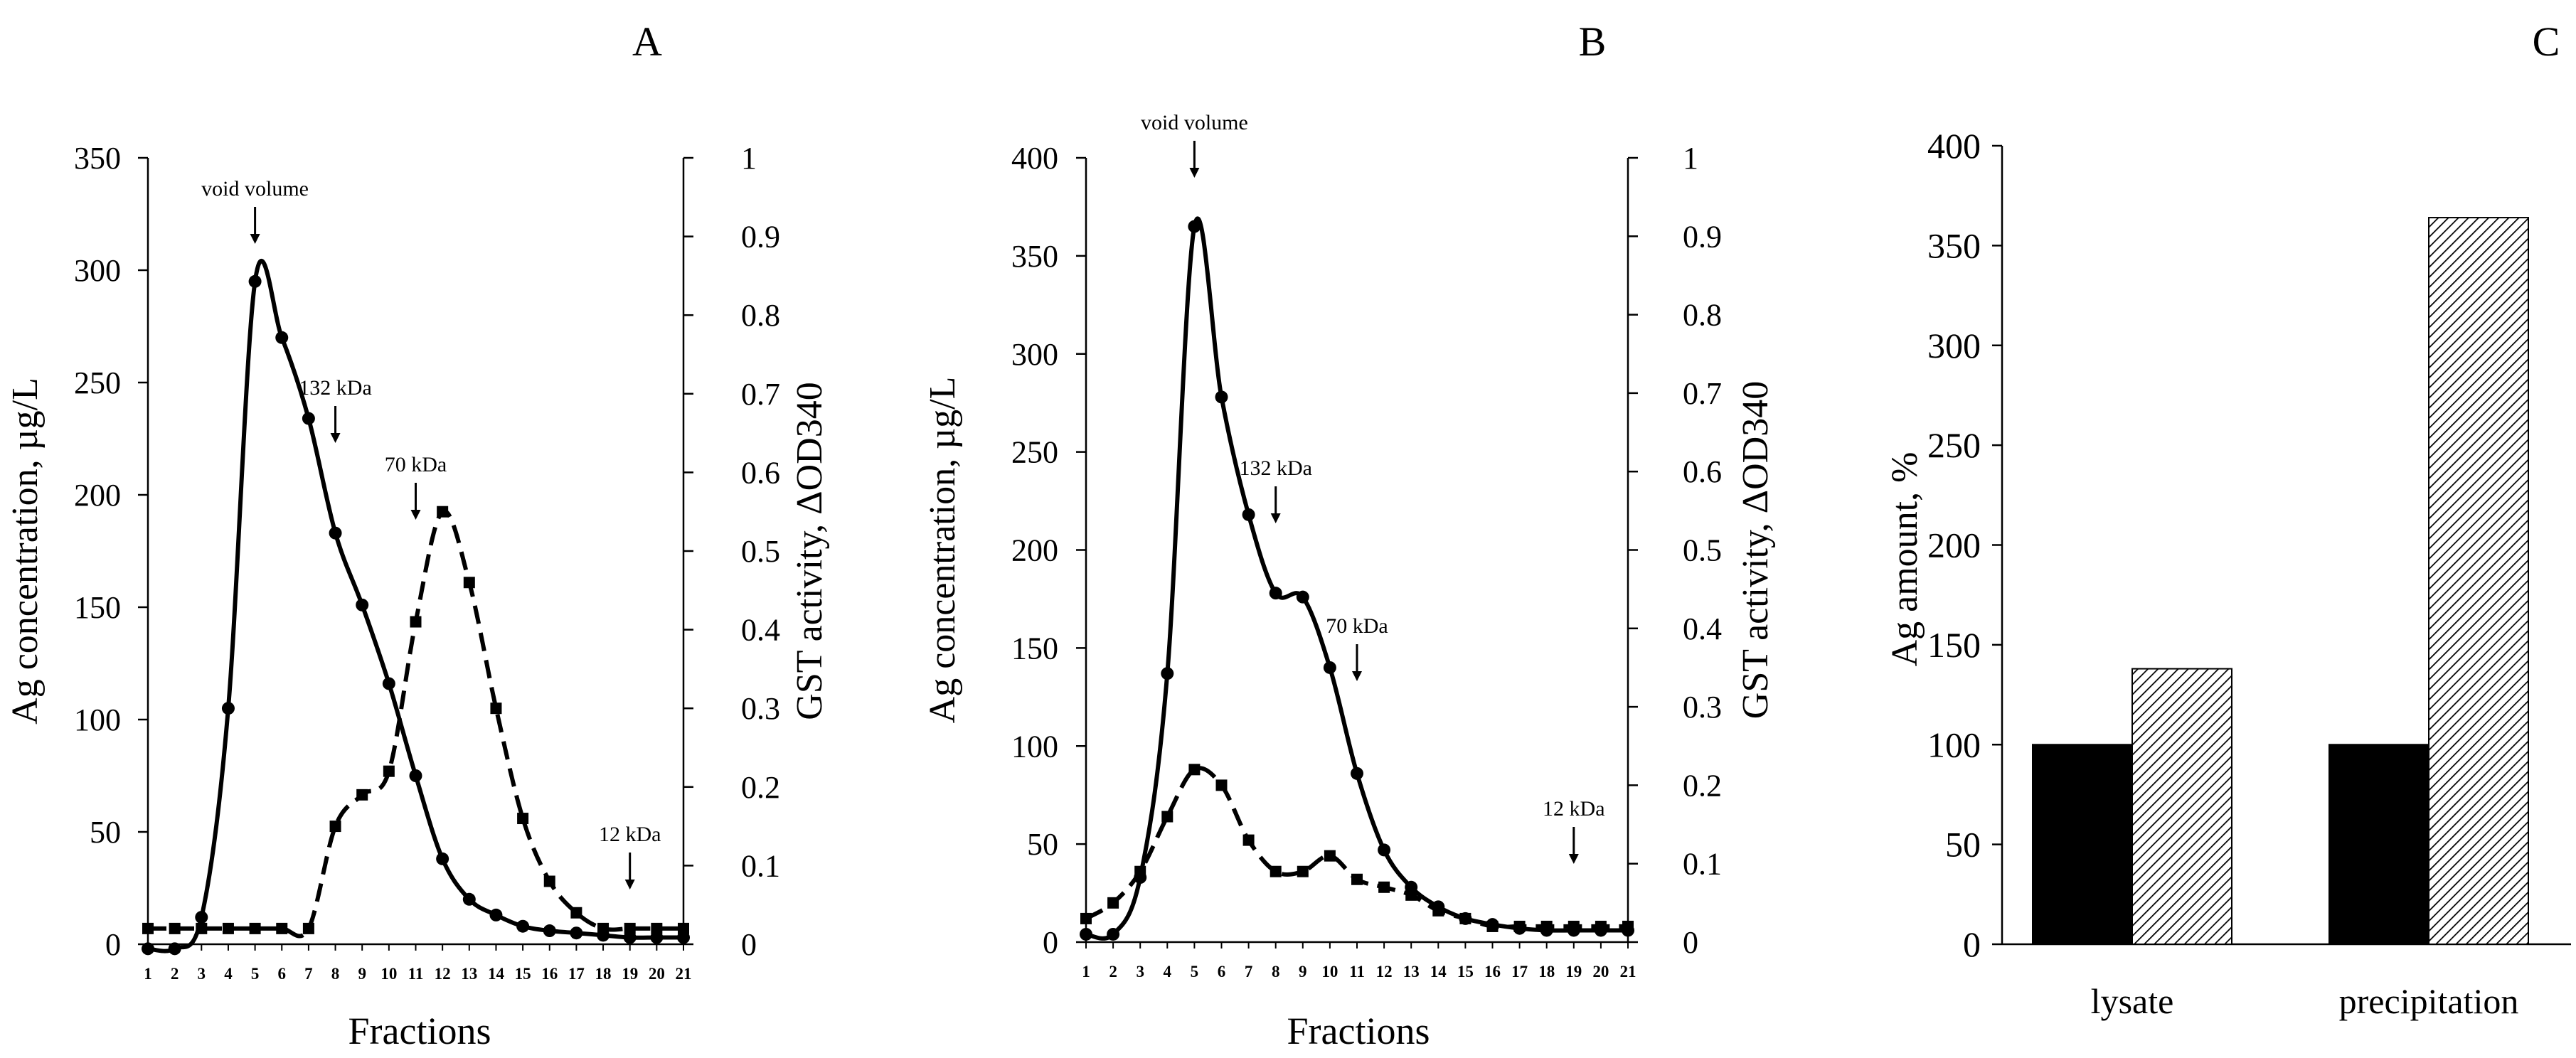 This screenshot has height=1058, width=2576. I want to click on y-tick-label-right: 0.6, so click(760, 473).